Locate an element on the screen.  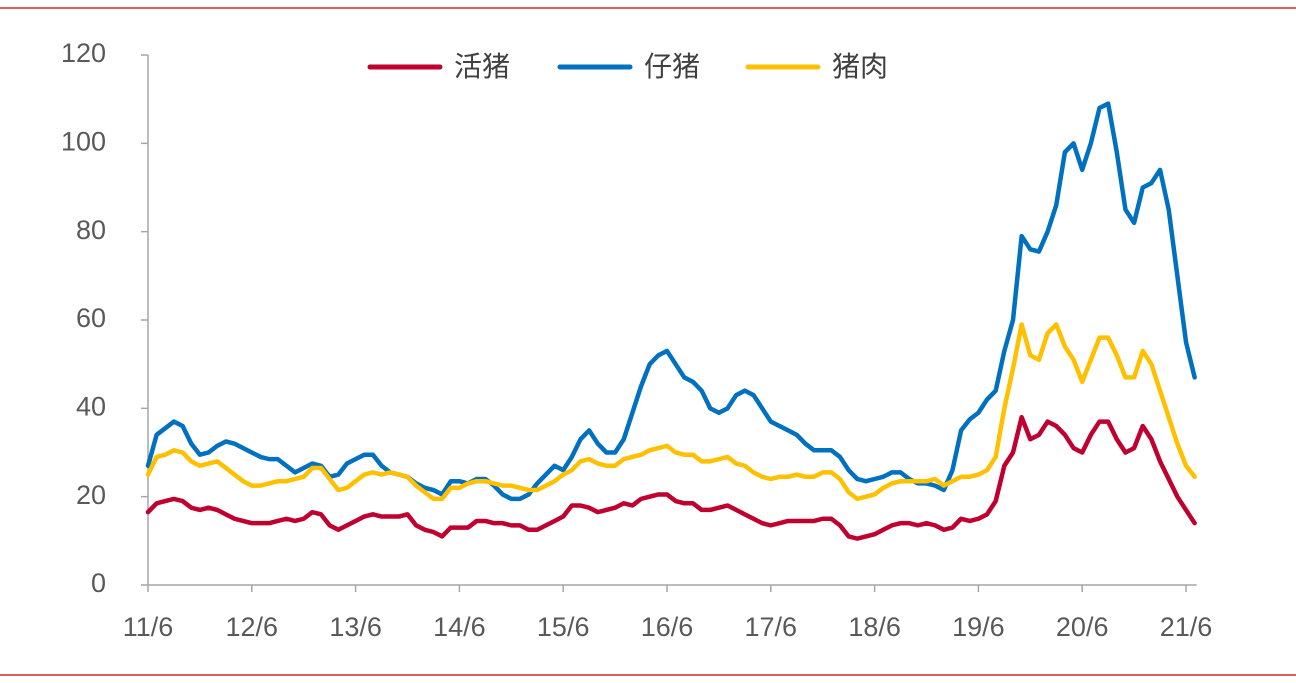
x-tick-label: 21/6 is located at coordinates (1186, 627).